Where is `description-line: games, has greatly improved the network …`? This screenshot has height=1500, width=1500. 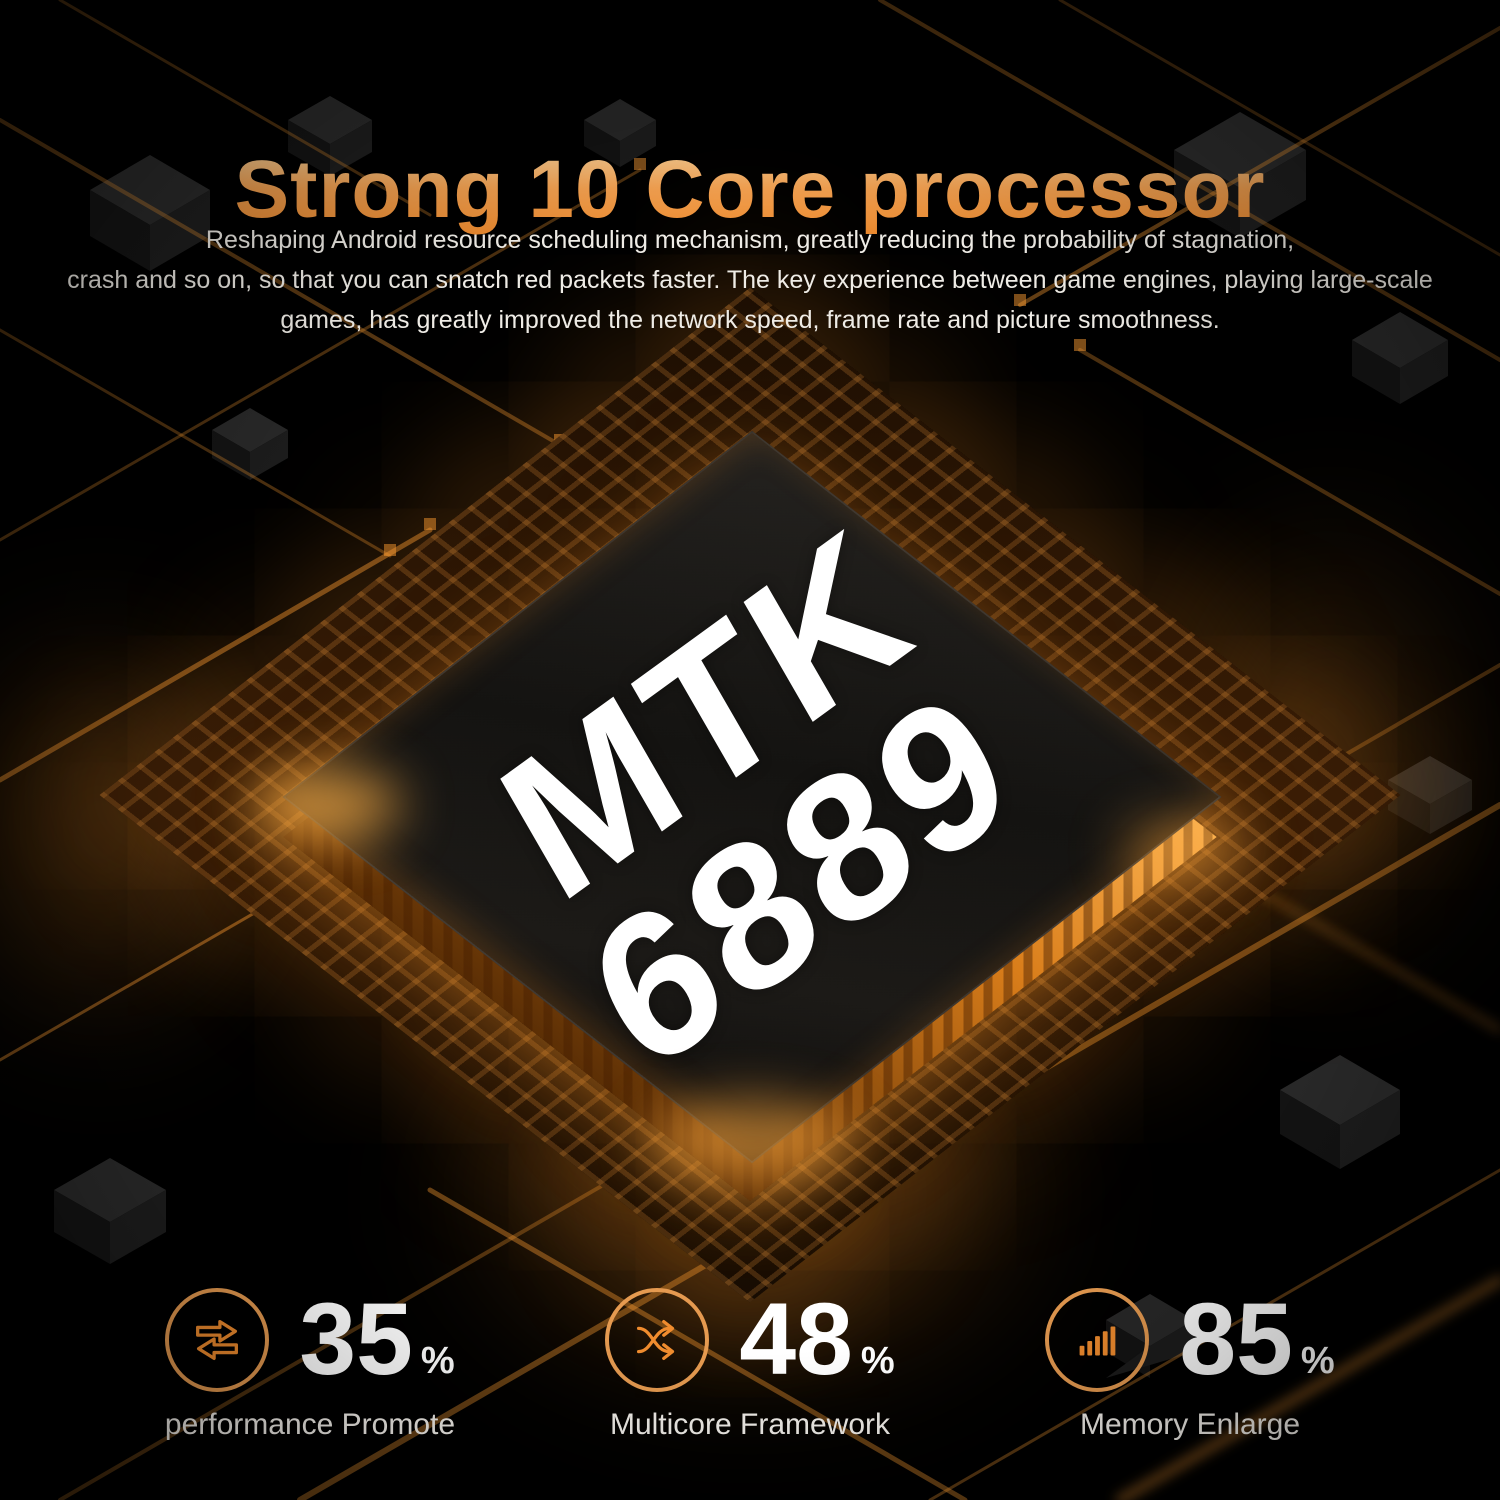
description-line: games, has greatly improved the network … is located at coordinates (750, 320).